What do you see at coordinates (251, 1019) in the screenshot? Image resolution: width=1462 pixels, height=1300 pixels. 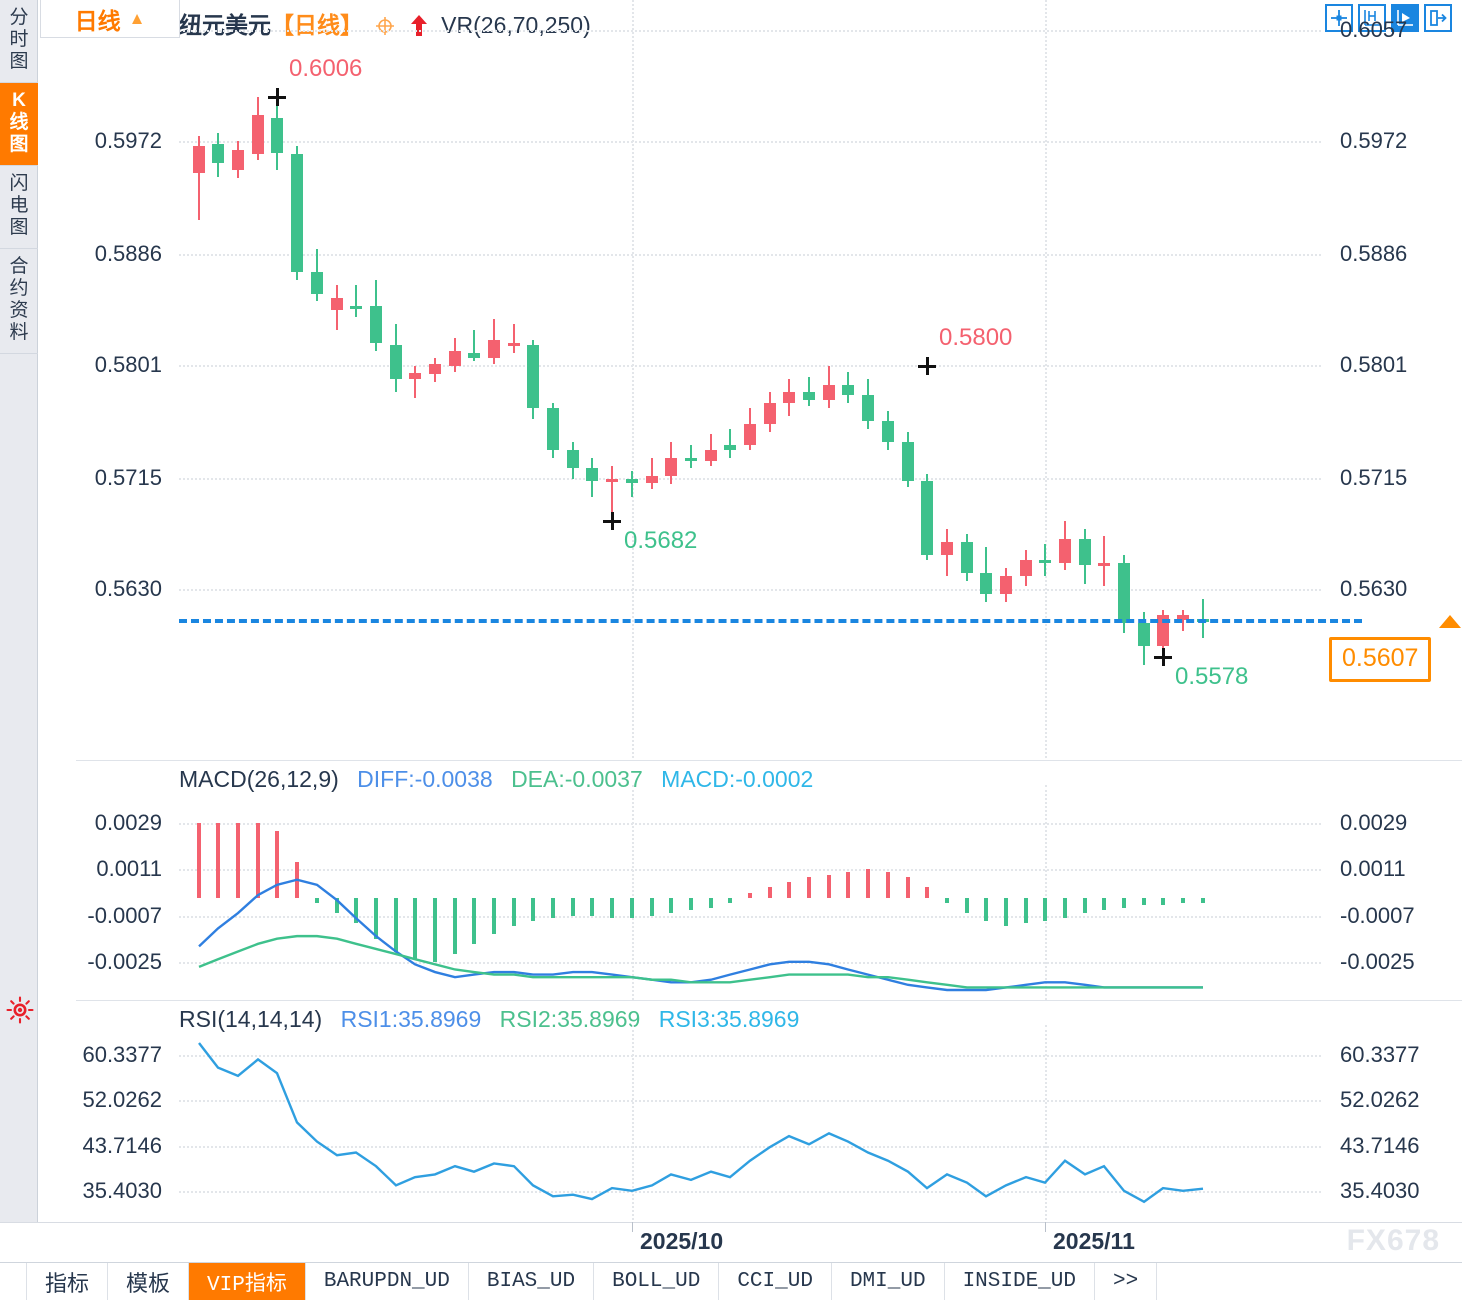 I see `rsi-title: RSI(14,14,14)` at bounding box center [251, 1019].